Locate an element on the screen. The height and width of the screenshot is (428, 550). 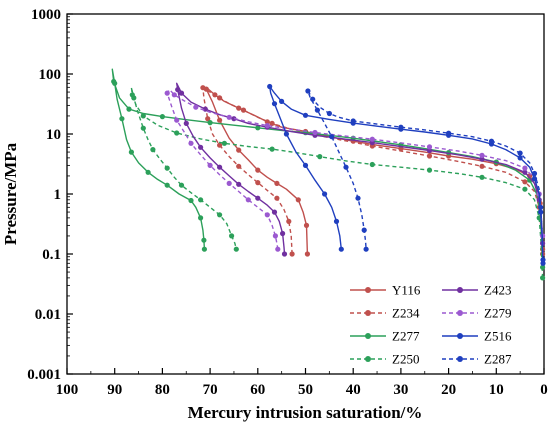
x-tick-label: 30 is located at coordinates (400, 390).